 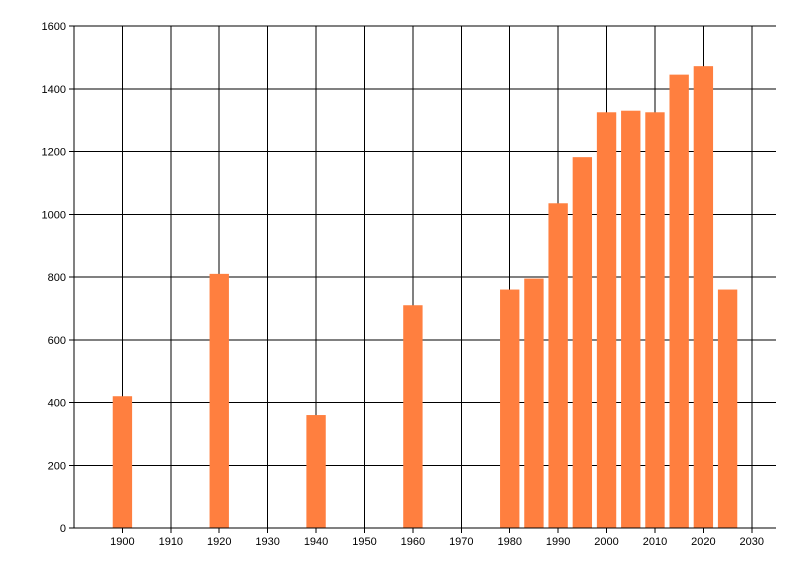 I want to click on x-tick-label: 2020, so click(x=703, y=542).